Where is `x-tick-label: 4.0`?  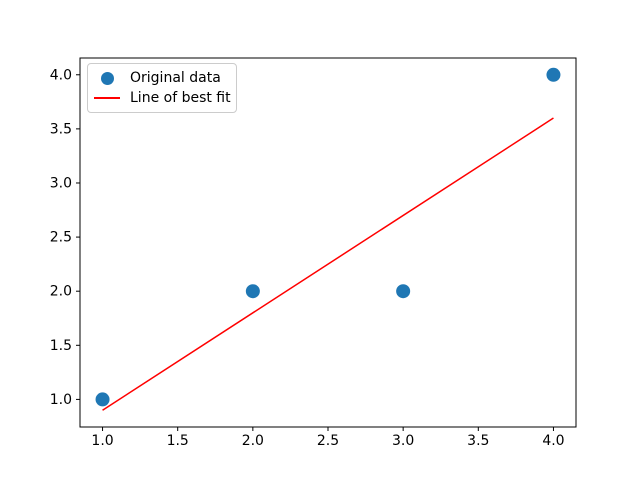 x-tick-label: 4.0 is located at coordinates (553, 441).